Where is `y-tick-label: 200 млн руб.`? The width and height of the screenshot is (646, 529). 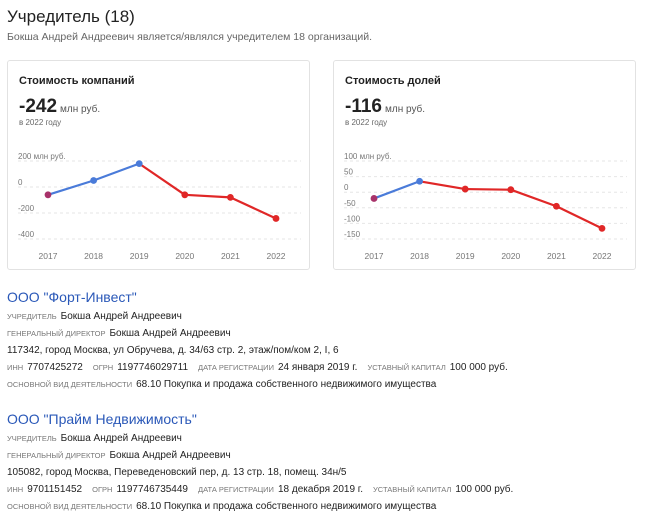 y-tick-label: 200 млн руб. is located at coordinates (42, 156).